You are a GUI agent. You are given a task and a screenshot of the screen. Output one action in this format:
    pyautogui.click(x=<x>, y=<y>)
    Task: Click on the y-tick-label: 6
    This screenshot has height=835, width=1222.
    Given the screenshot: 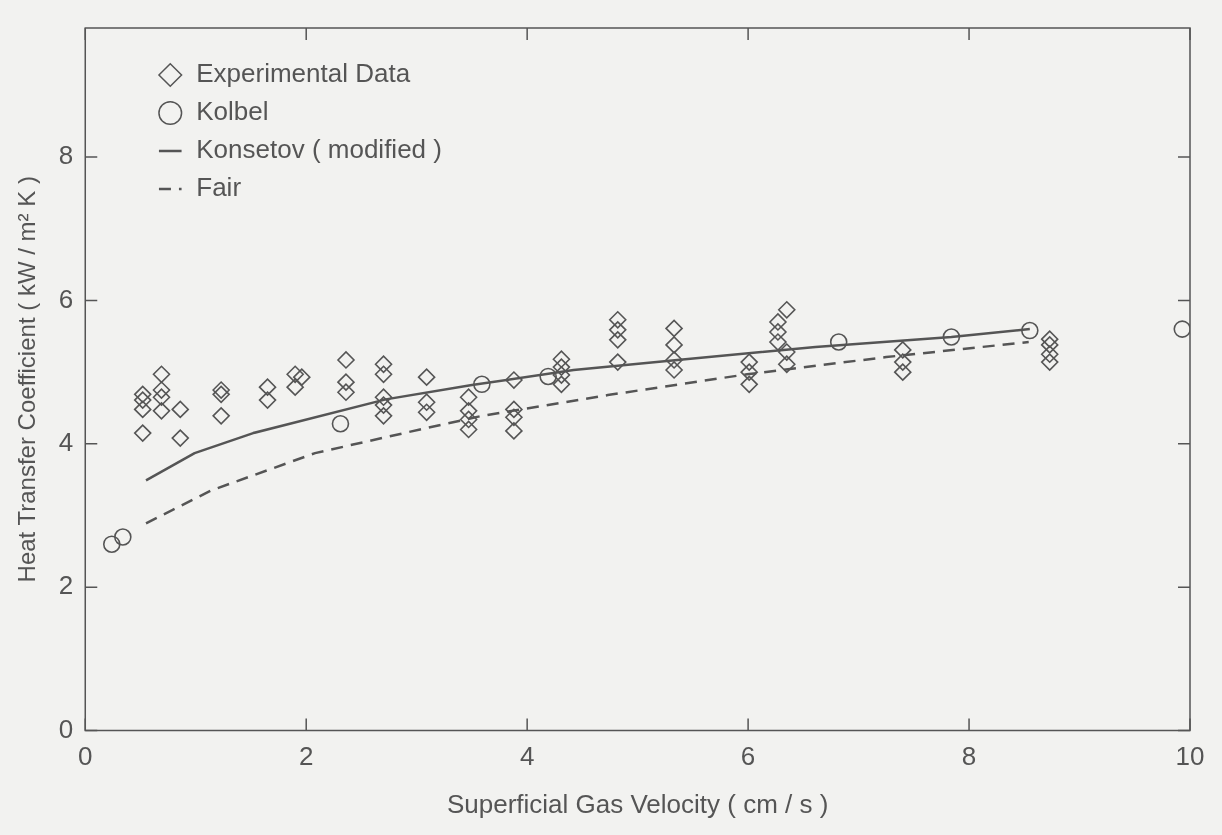 What is the action you would take?
    pyautogui.click(x=66, y=298)
    